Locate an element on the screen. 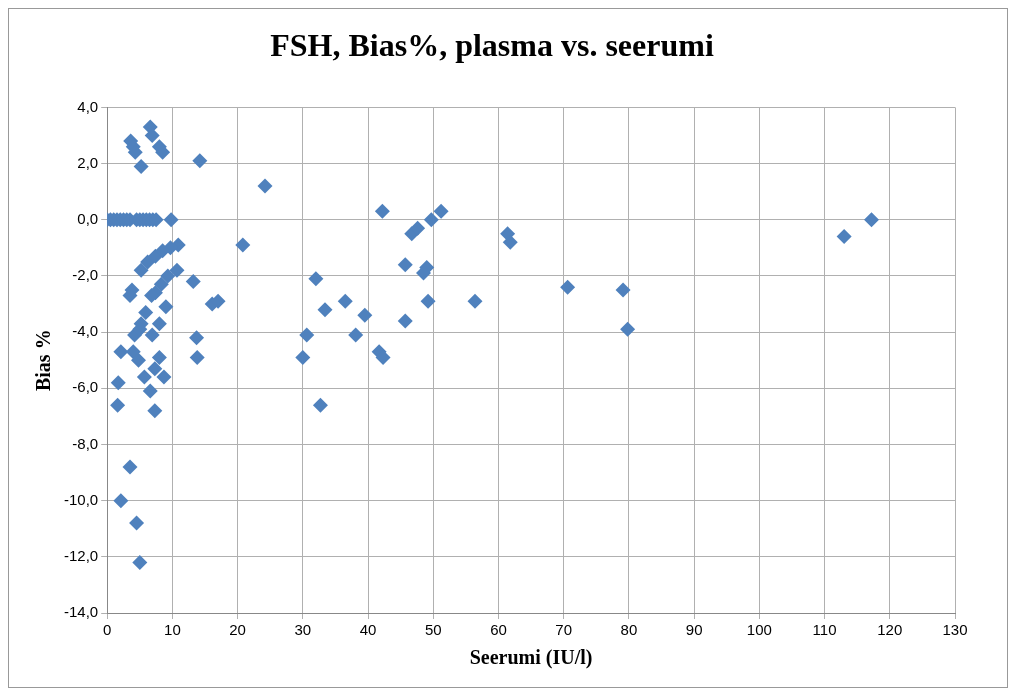  x-tick-label: 50 is located at coordinates (433, 630).